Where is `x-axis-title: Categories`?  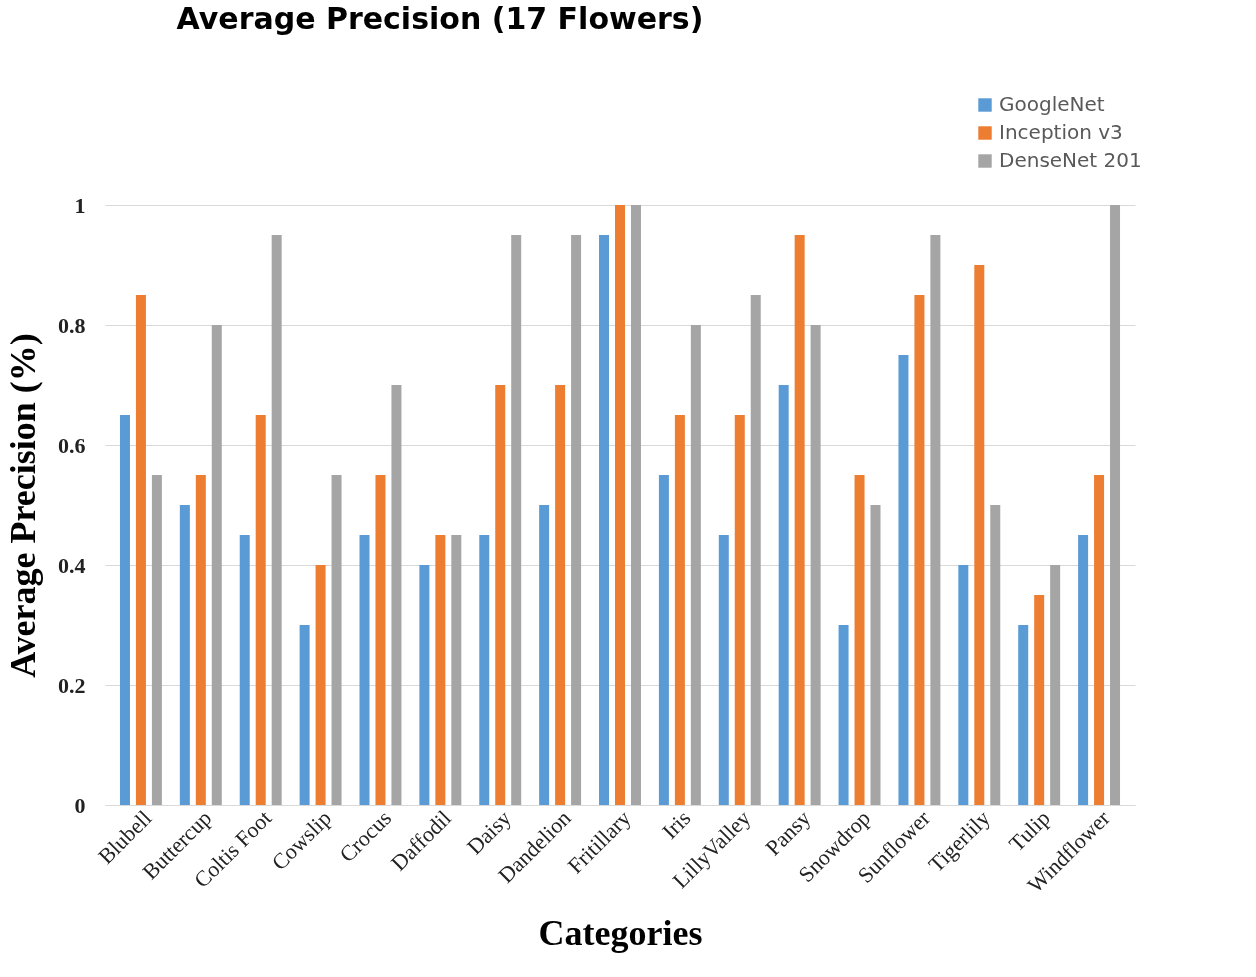 x-axis-title: Categories is located at coordinates (620, 932).